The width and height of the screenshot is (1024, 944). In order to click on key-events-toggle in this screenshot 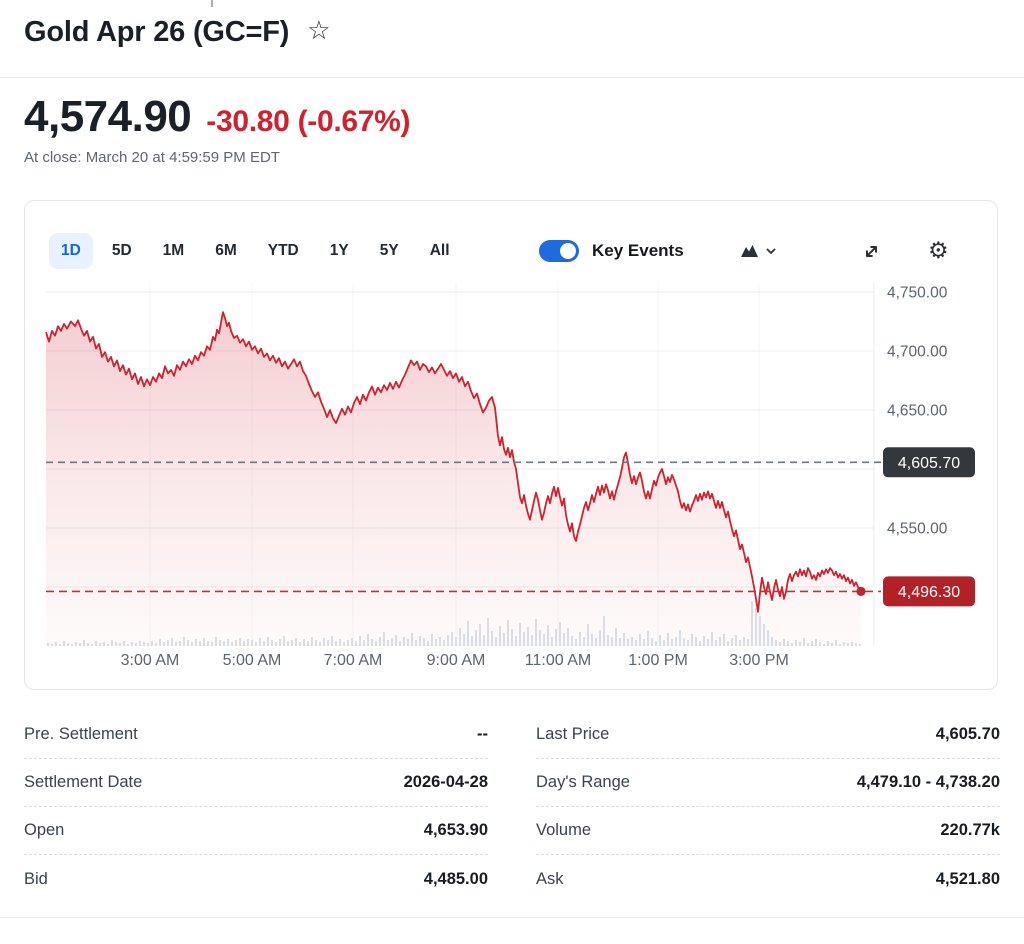, I will do `click(559, 251)`.